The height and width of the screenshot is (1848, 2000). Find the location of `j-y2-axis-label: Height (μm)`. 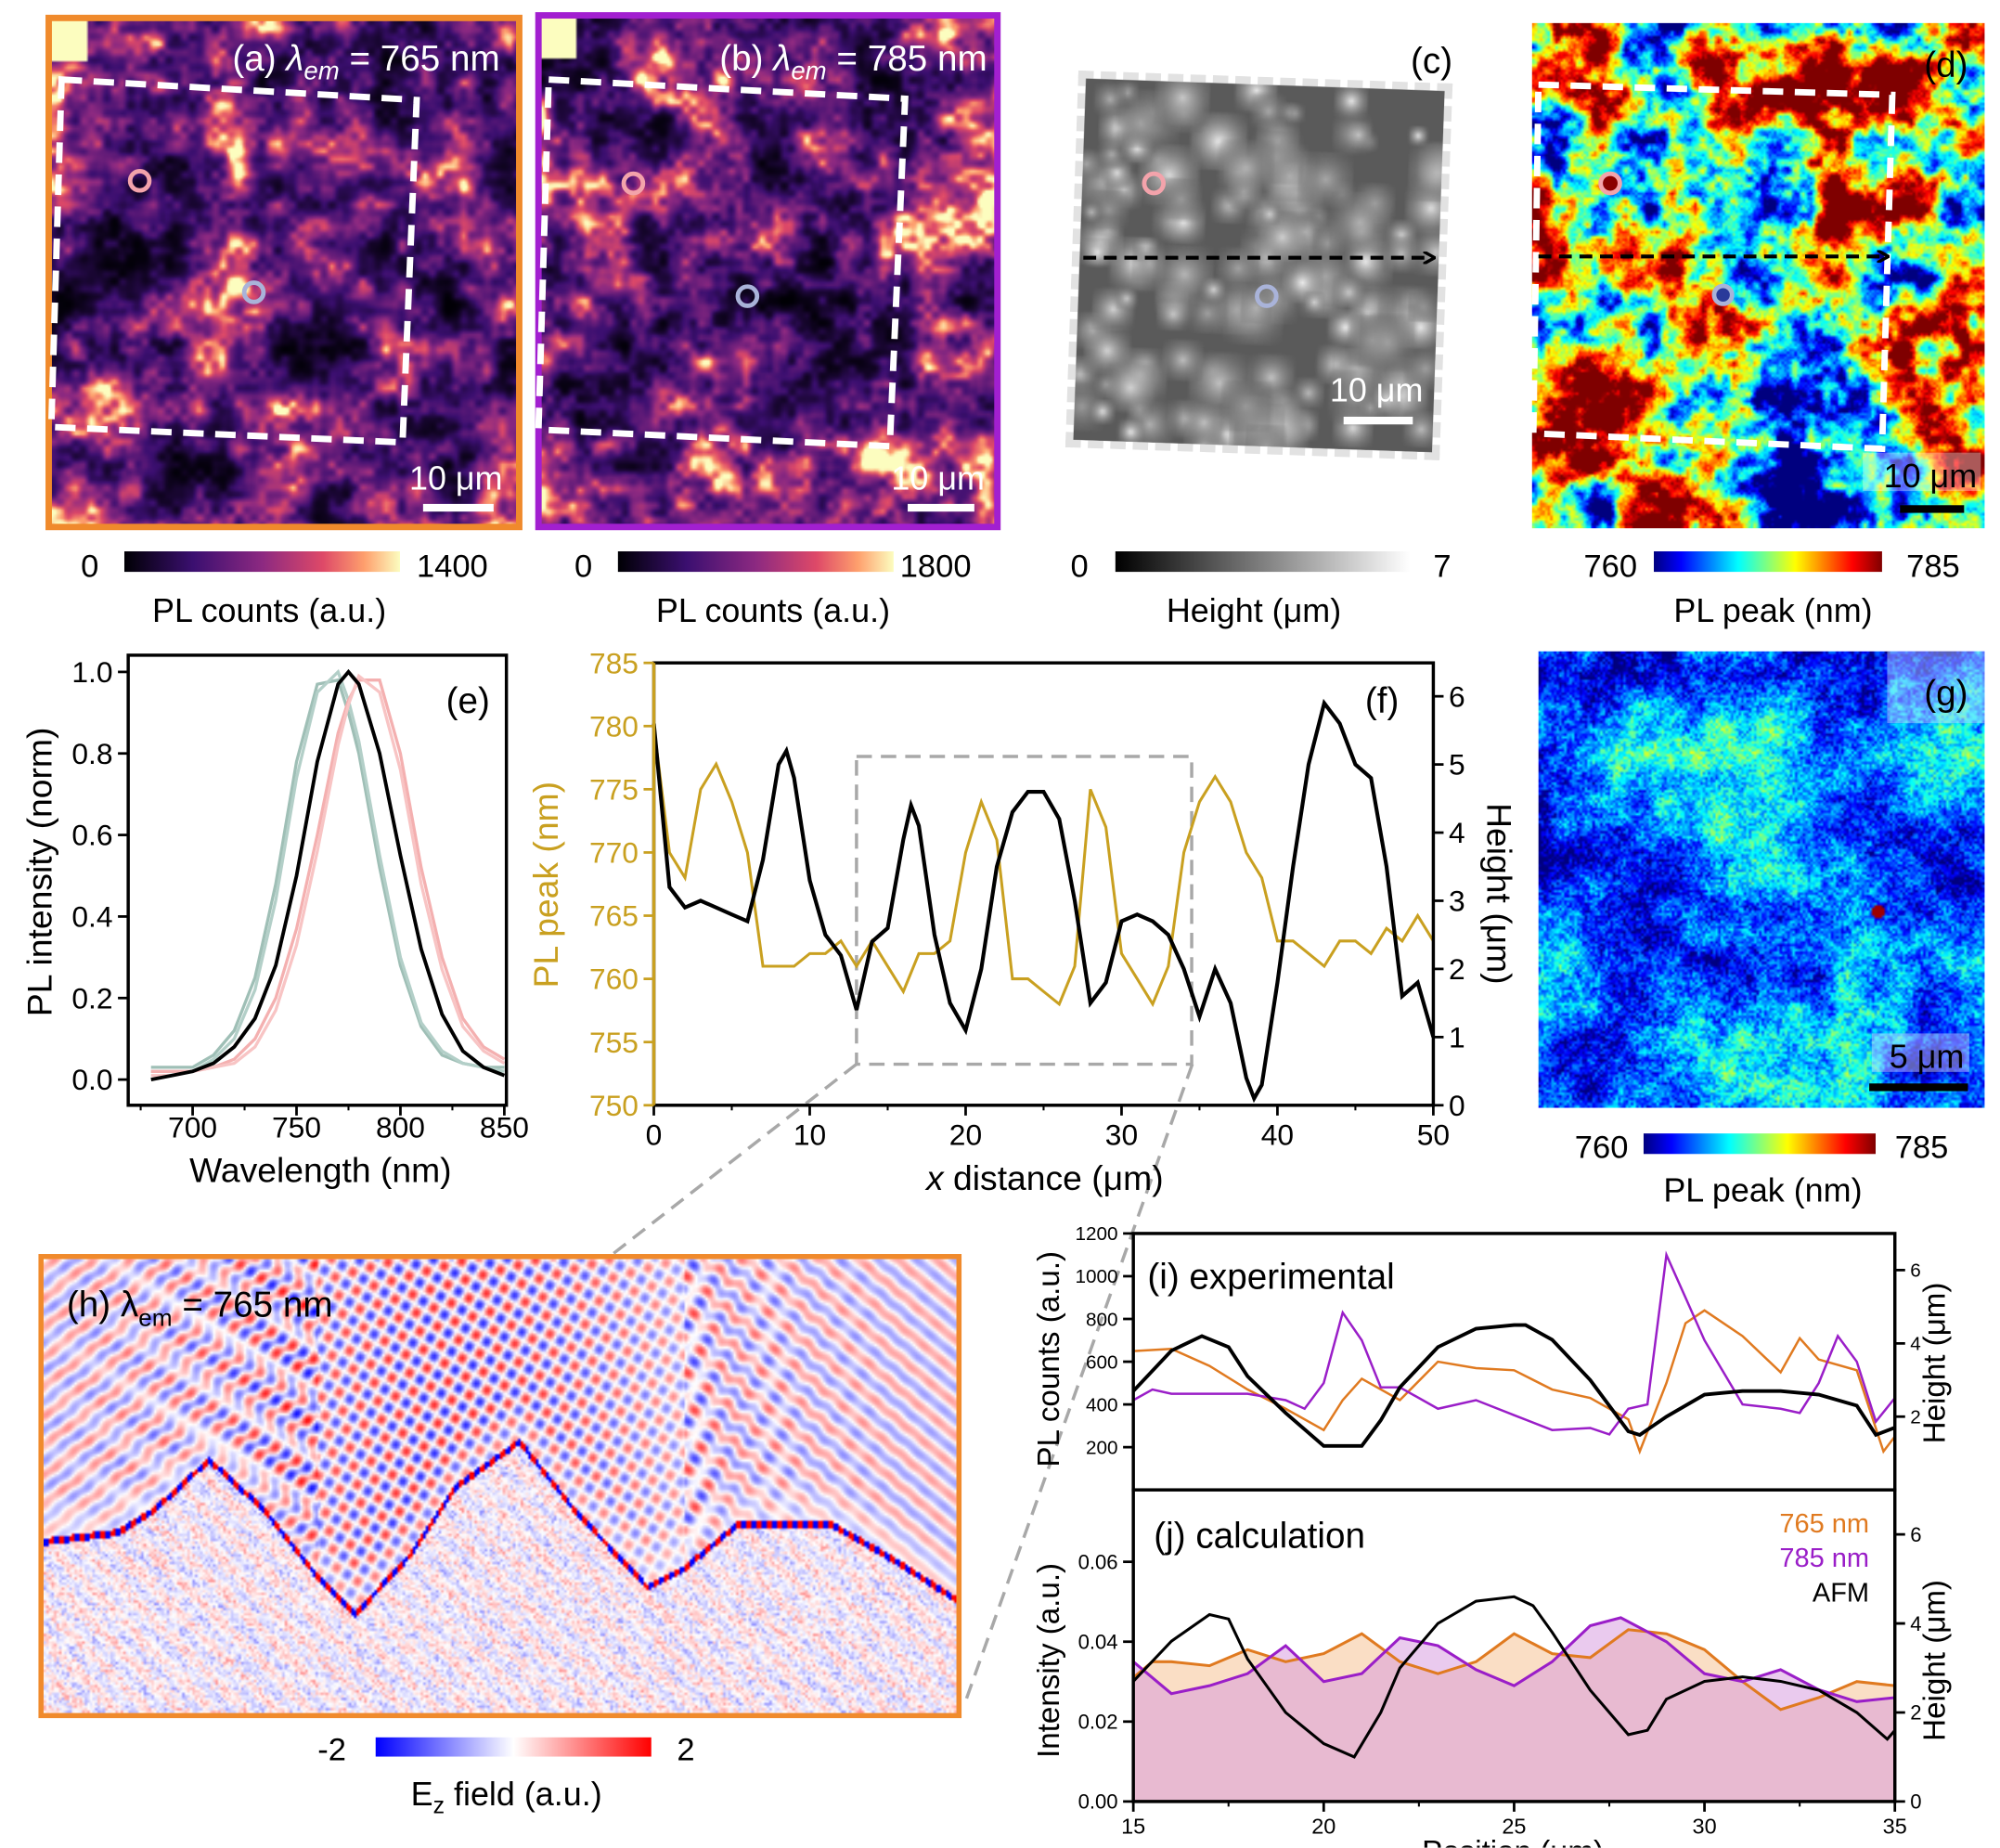

j-y2-axis-label: Height (μm) is located at coordinates (1935, 1660).